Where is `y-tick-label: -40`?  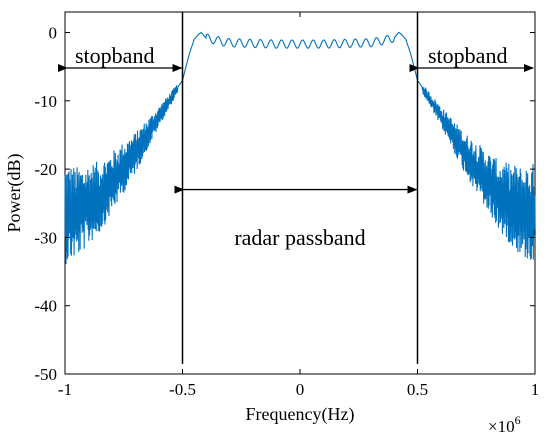 y-tick-label: -40 is located at coordinates (45, 306).